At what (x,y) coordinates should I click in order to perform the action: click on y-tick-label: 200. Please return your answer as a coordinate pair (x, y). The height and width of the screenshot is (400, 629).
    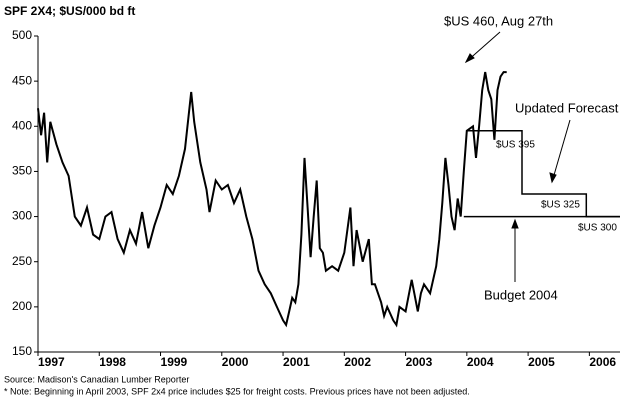
    Looking at the image, I should click on (22, 306).